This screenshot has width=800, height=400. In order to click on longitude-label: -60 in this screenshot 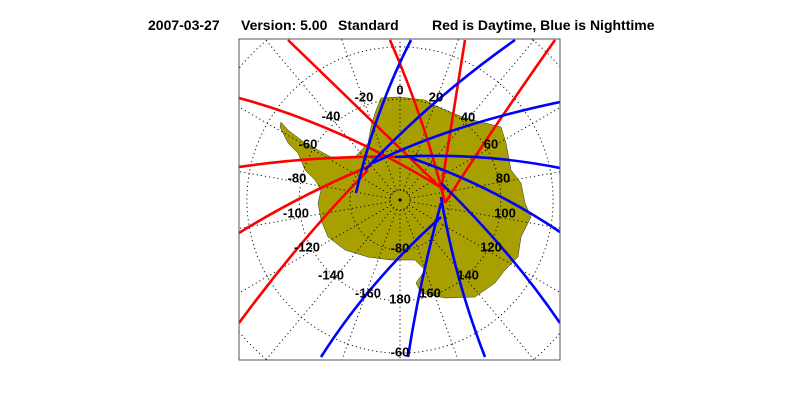, I will do `click(308, 144)`.